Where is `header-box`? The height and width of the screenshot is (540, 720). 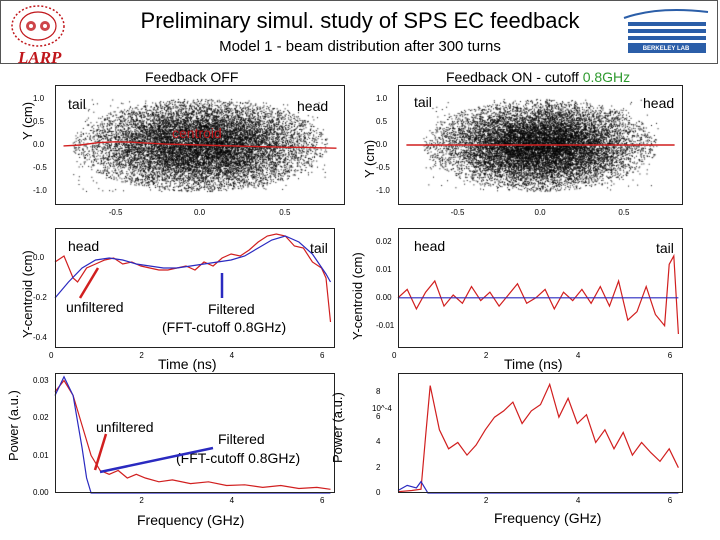
header-box is located at coordinates (359, 32).